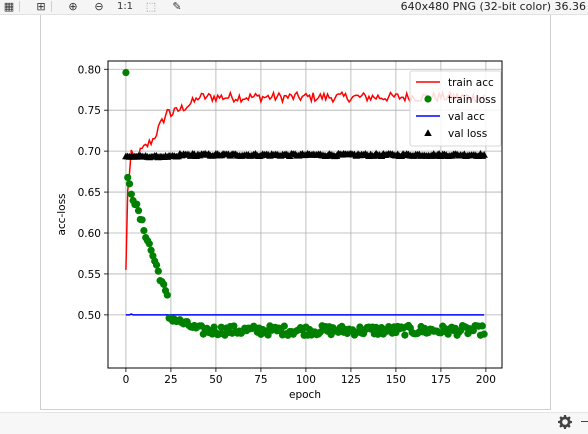  Describe the element at coordinates (177, 6) in the screenshot. I see `color-picker-icon: ✎` at that location.